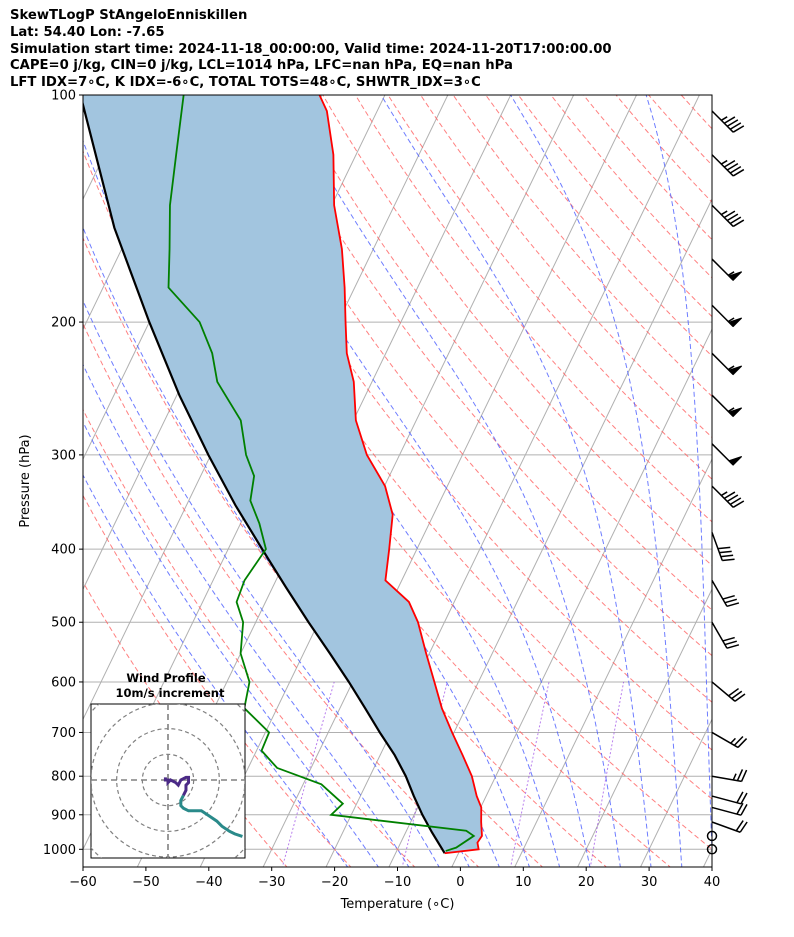  What do you see at coordinates (63, 682) in the screenshot?
I see `y-tick-label: 600` at bounding box center [63, 682].